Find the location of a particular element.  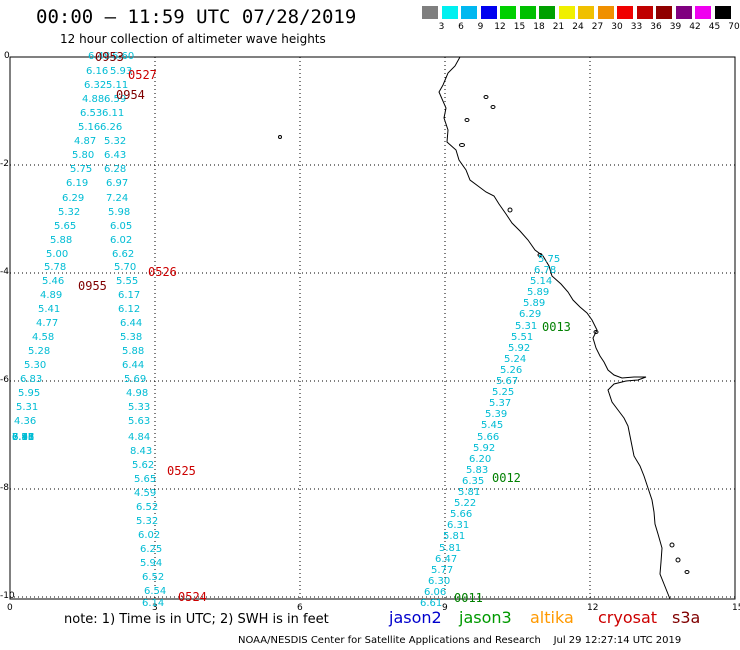

y-tick-label: -2 is located at coordinates (4, 164).